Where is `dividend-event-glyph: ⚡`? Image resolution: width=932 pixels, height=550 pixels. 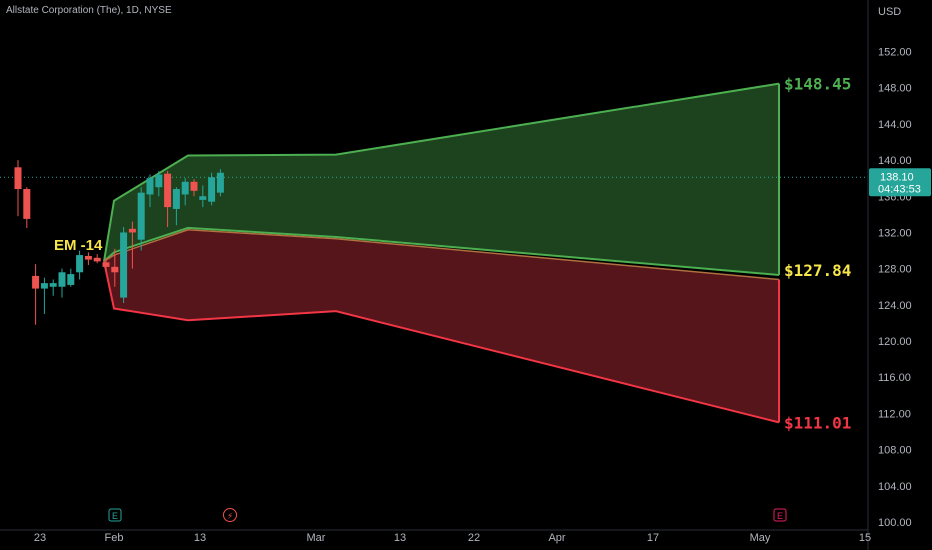
dividend-event-glyph: ⚡ is located at coordinates (230, 517).